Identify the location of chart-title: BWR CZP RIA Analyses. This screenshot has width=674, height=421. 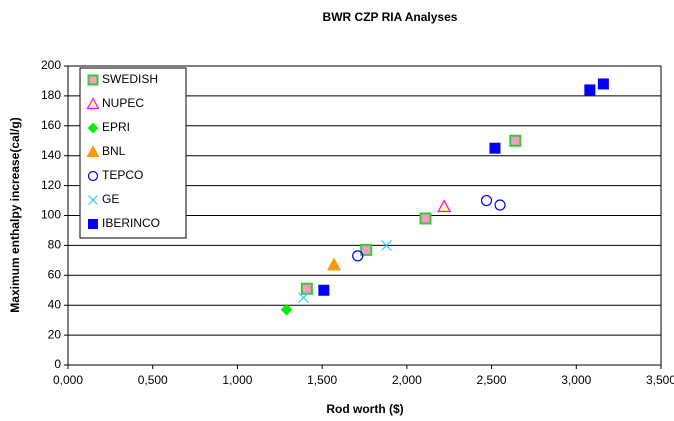
(390, 17).